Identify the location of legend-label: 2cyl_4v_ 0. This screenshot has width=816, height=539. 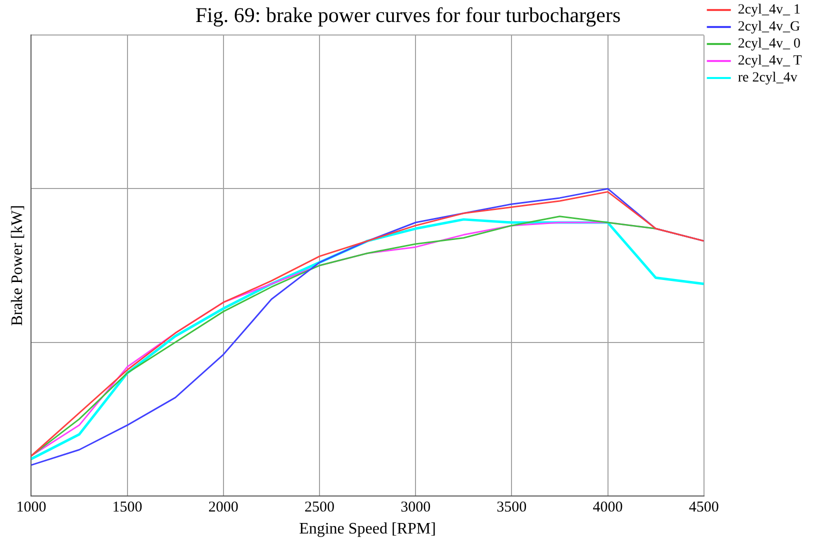
(769, 44).